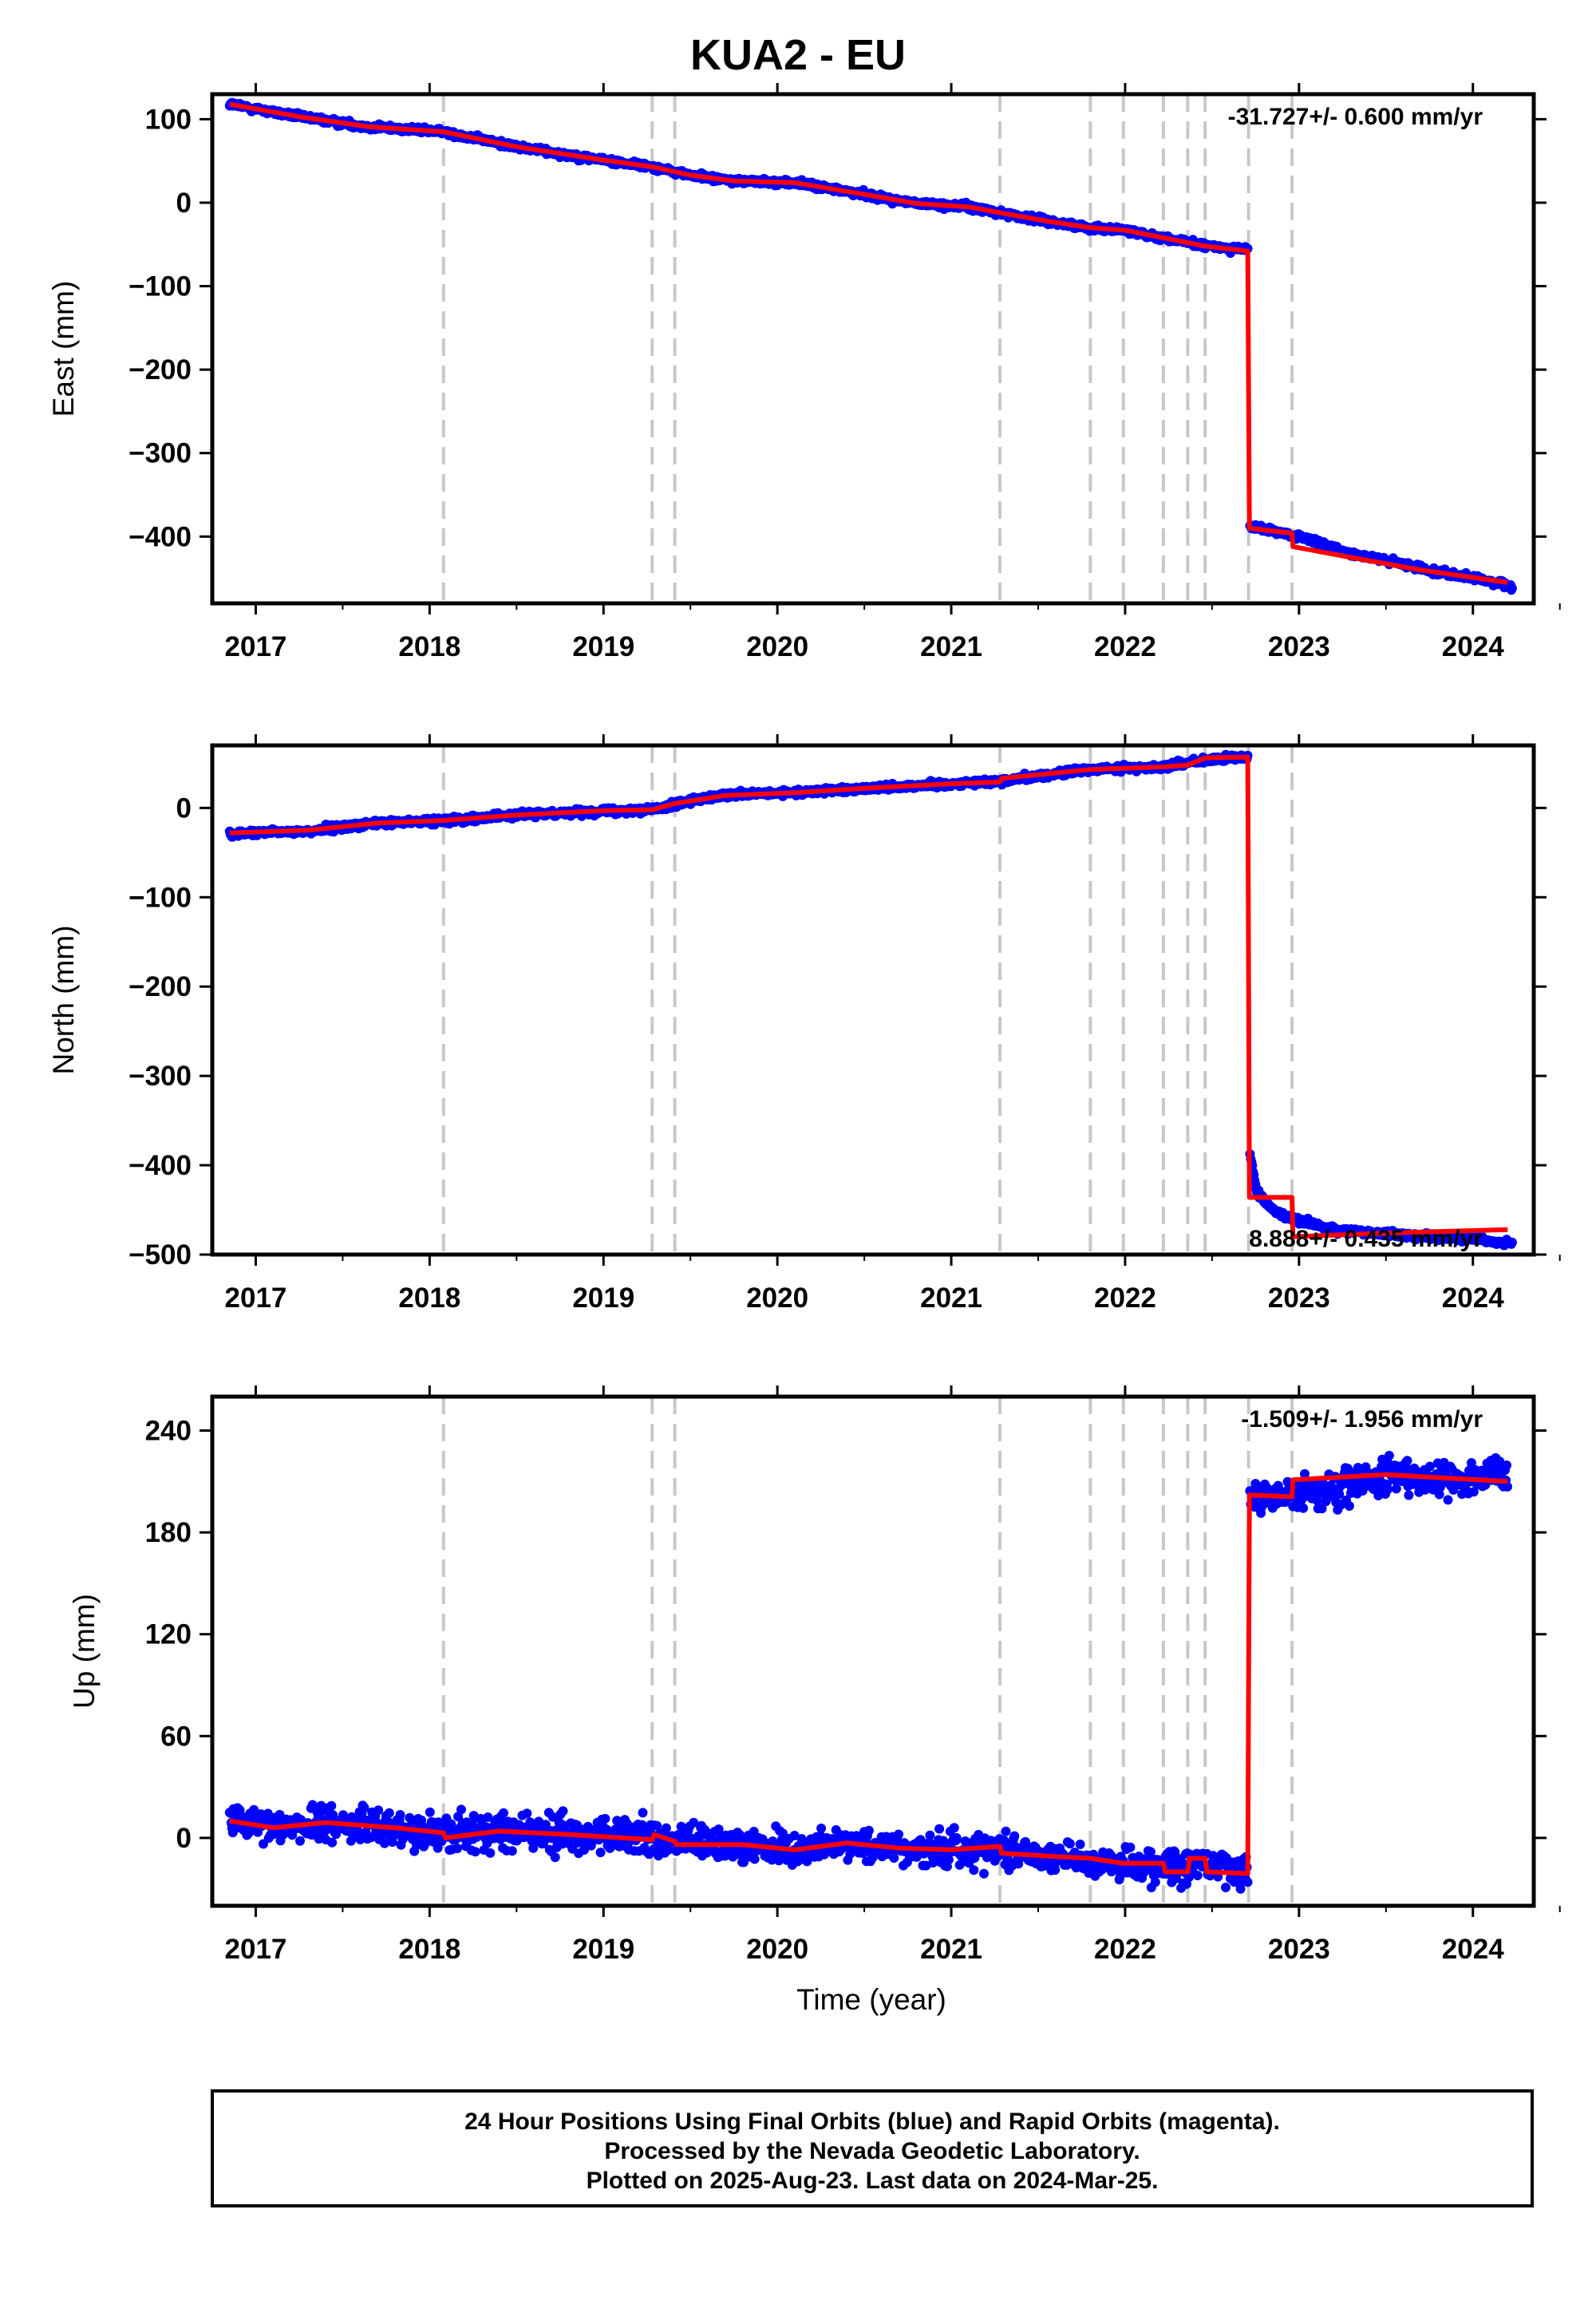 This screenshot has height=2316, width=1596. I want to click on y-tick-label: 0, so click(184, 808).